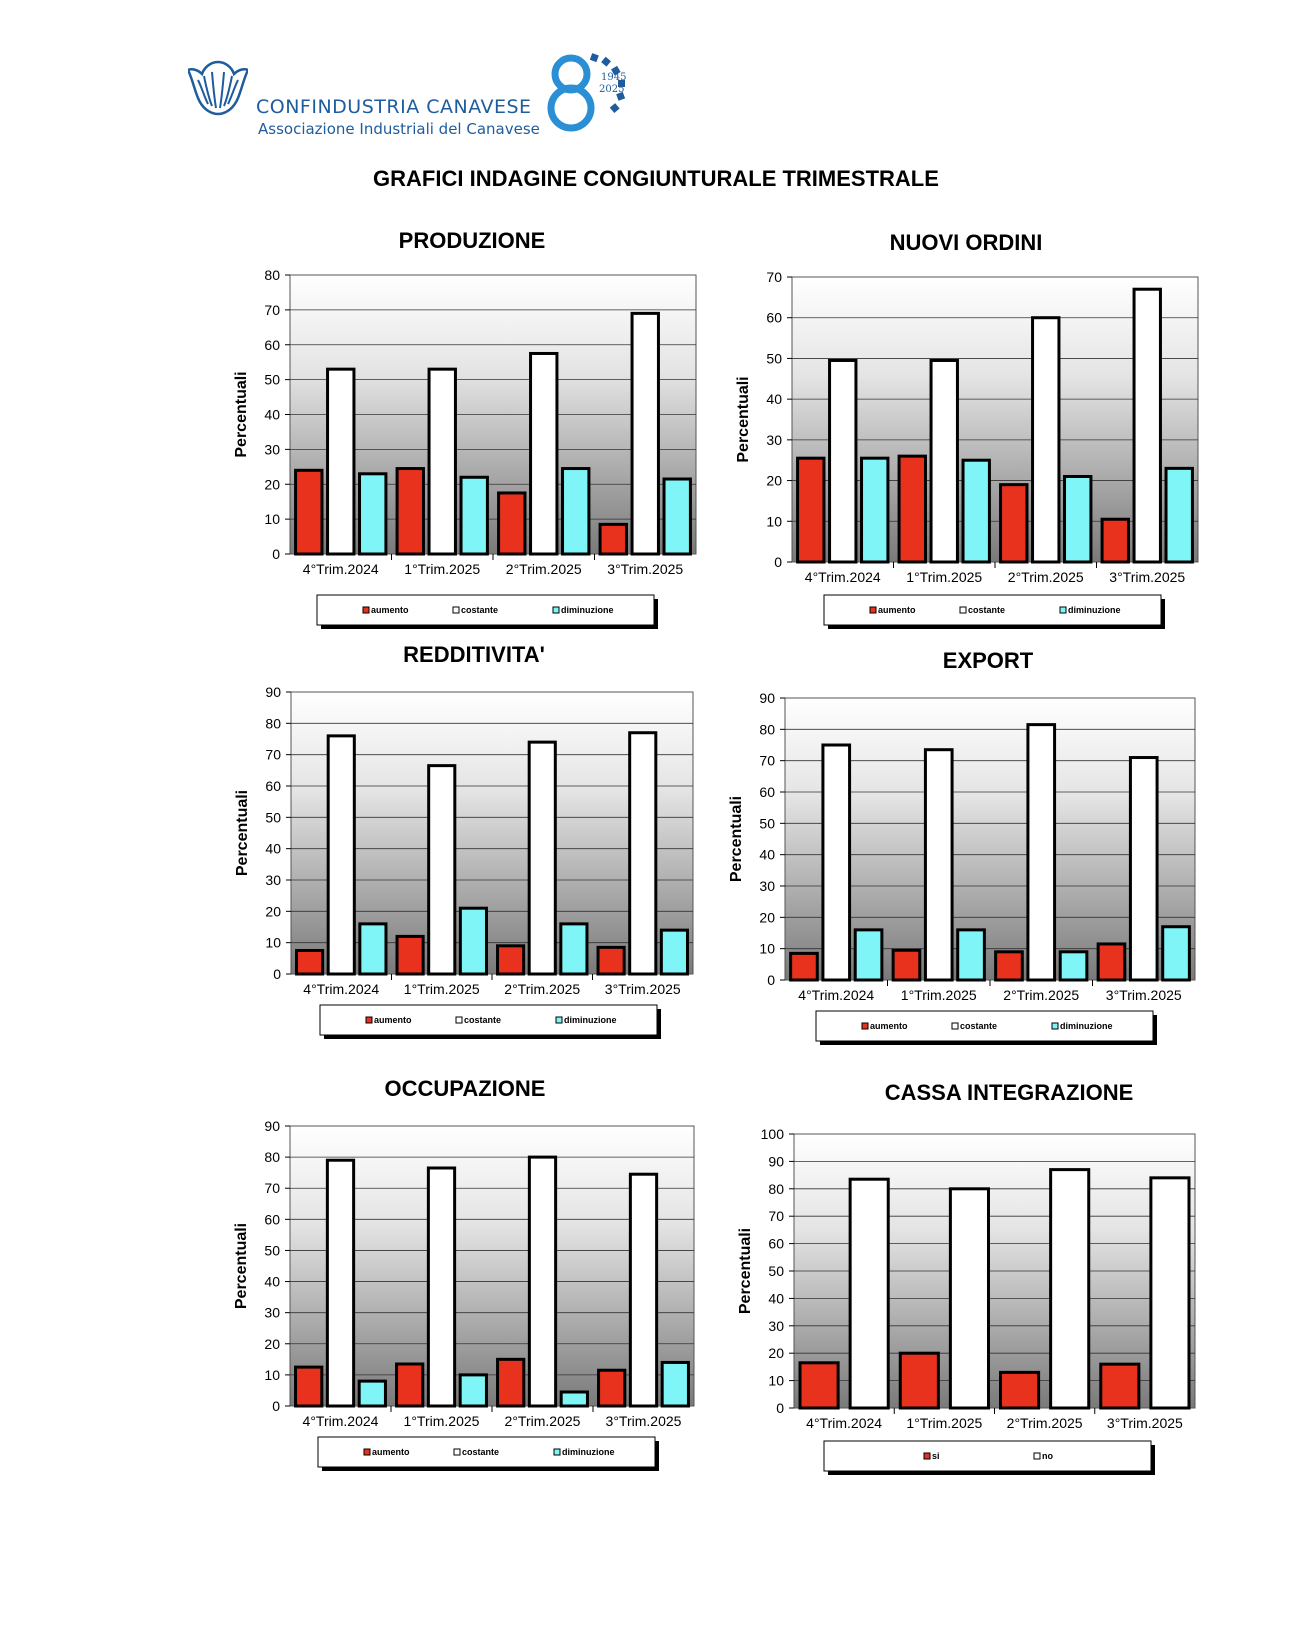 Image resolution: width=1312 pixels, height=1640 pixels. Describe the element at coordinates (611, 89) in the screenshot. I see `anniversary-year-end: 2025` at that location.